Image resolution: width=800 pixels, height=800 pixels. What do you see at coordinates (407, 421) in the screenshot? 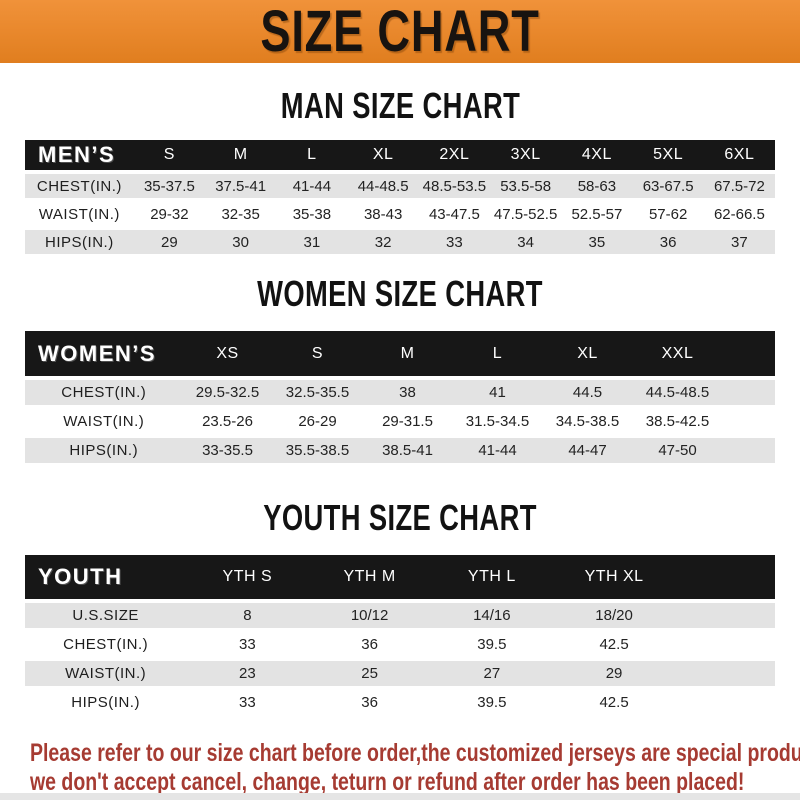
I see `cell: 29-31.5` at bounding box center [407, 421].